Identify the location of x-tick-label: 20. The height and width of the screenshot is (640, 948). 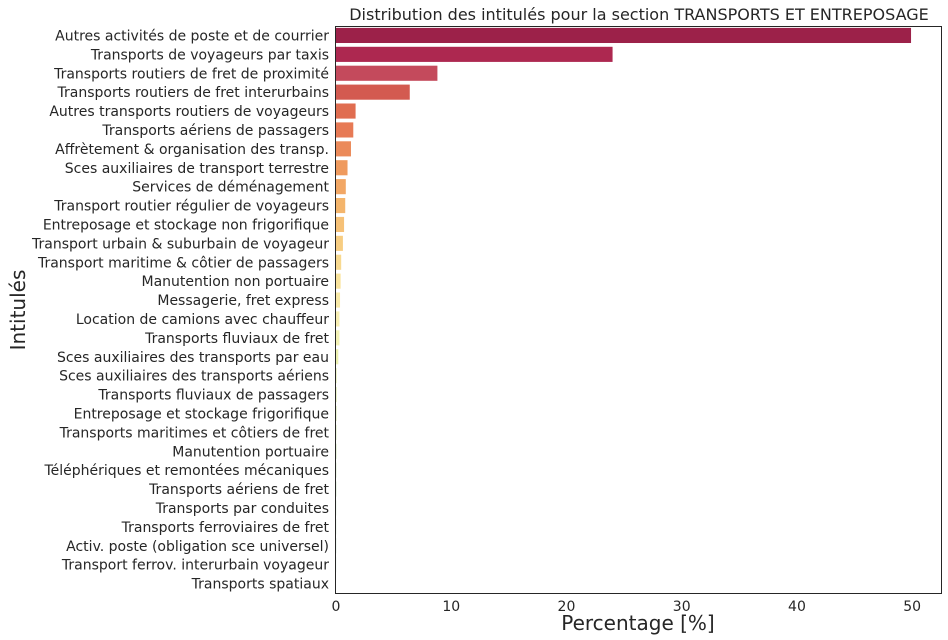
(567, 607).